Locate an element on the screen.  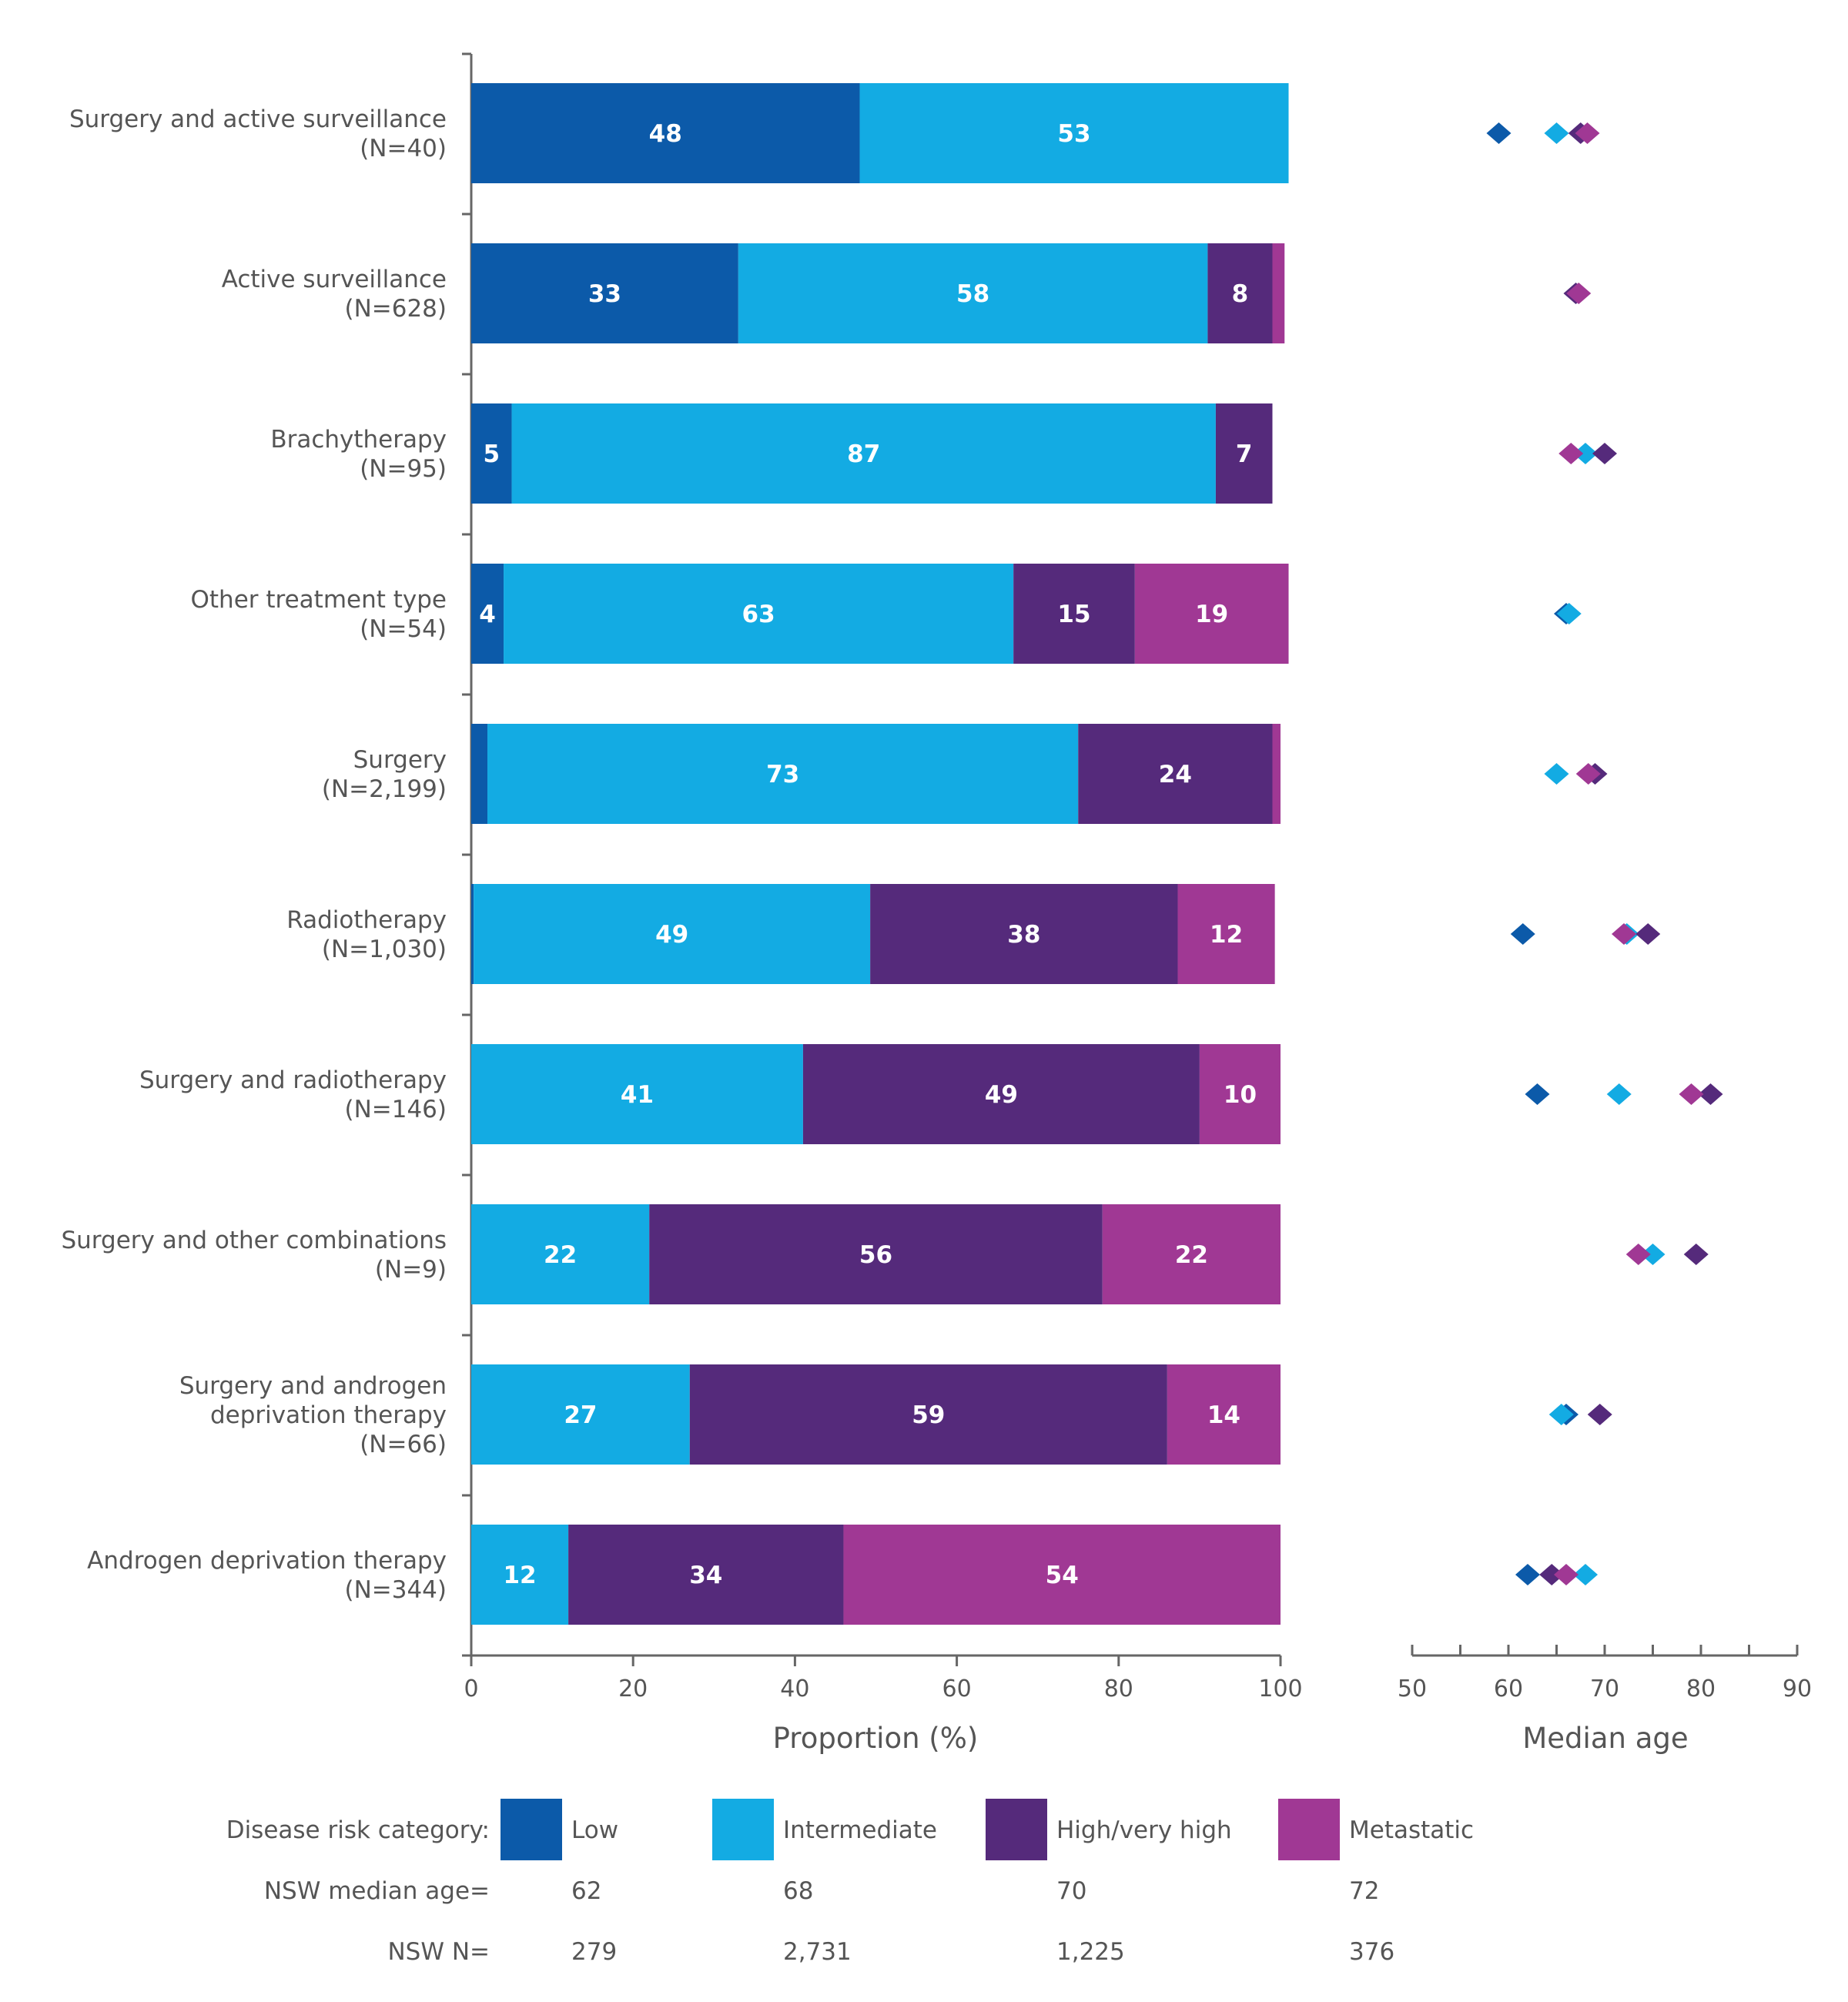
data-label: 22 is located at coordinates (1191, 1255).